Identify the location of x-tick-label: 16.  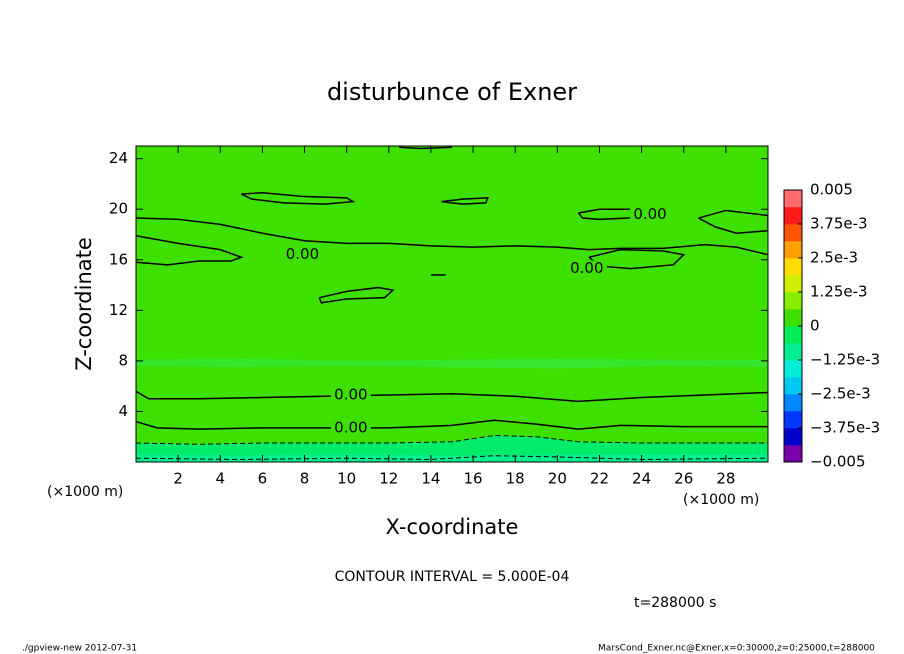
(473, 479).